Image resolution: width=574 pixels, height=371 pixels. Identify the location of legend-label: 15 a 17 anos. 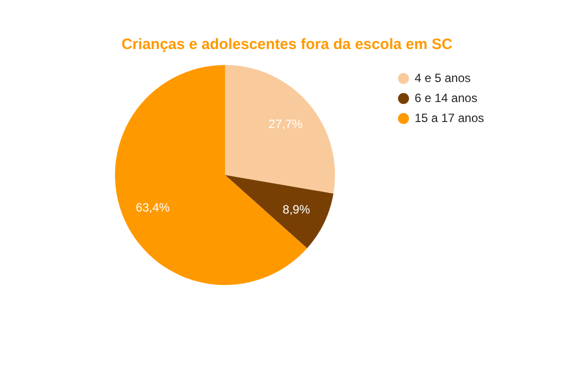
(449, 118).